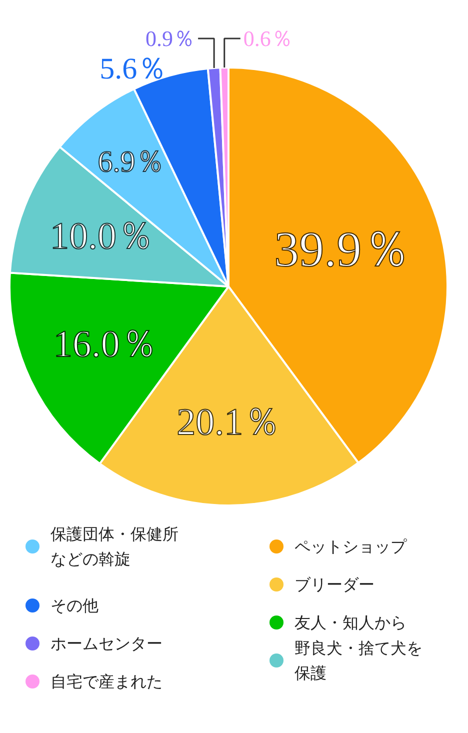 The image size is (468, 733). Describe the element at coordinates (351, 546) in the screenshot. I see `legend-label: ペットショップ` at that location.